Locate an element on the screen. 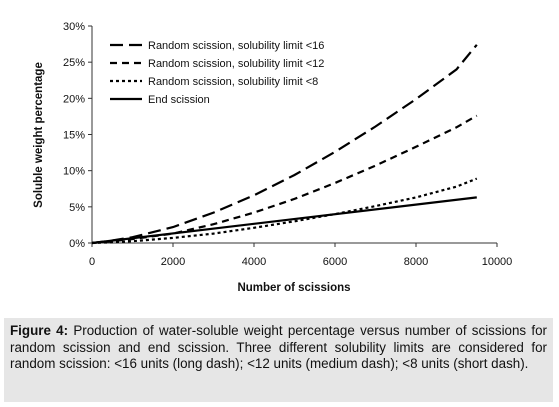 The image size is (559, 407). x-tick-label: 0 is located at coordinates (92, 262).